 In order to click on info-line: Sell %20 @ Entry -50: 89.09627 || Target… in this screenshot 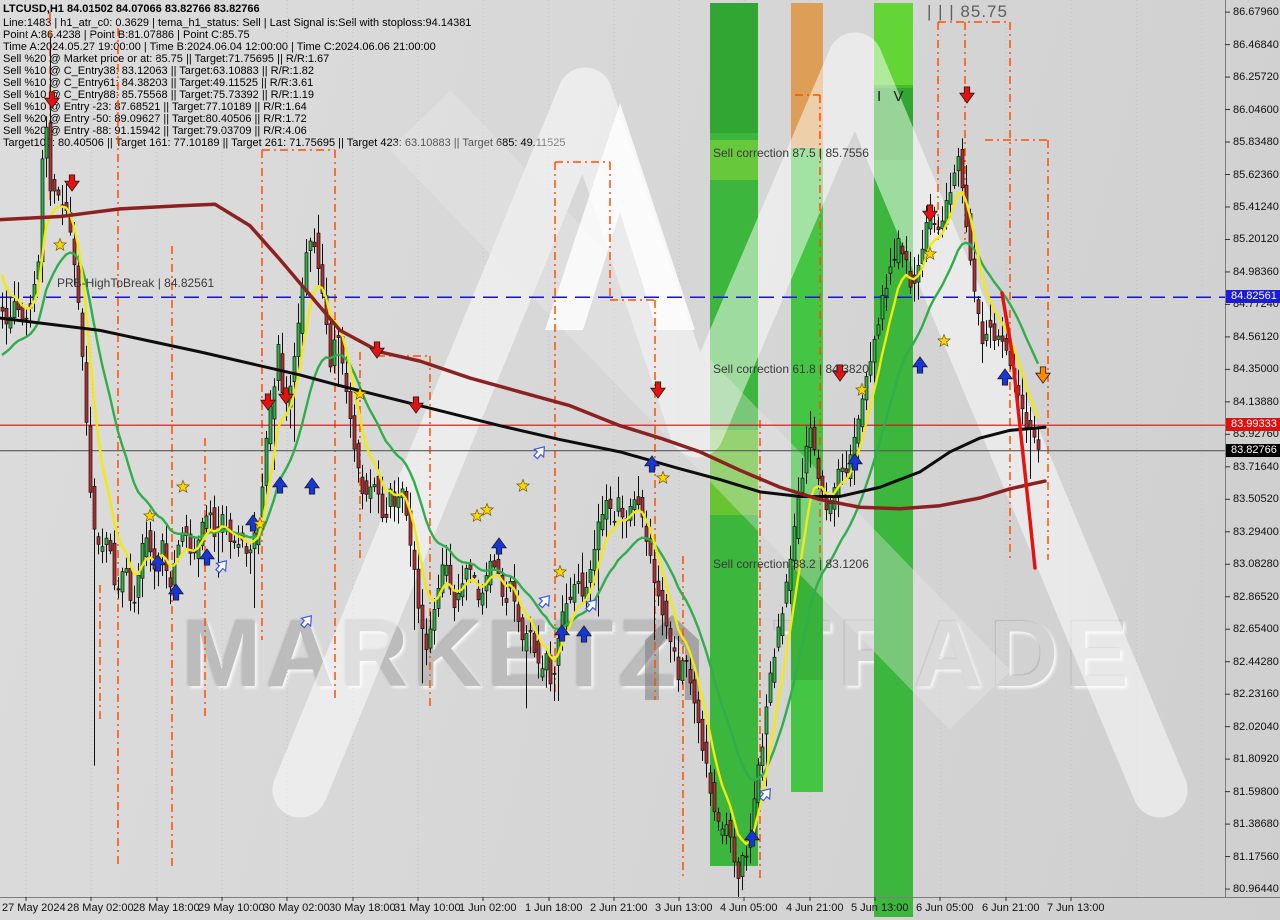, I will do `click(155, 119)`.